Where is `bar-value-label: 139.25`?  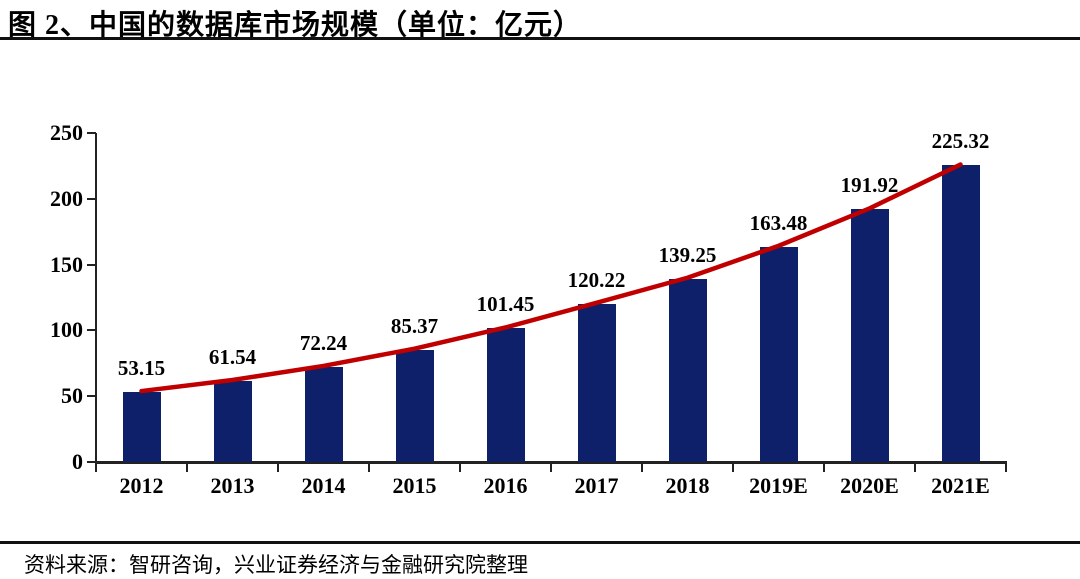
bar-value-label: 139.25 is located at coordinates (687, 254).